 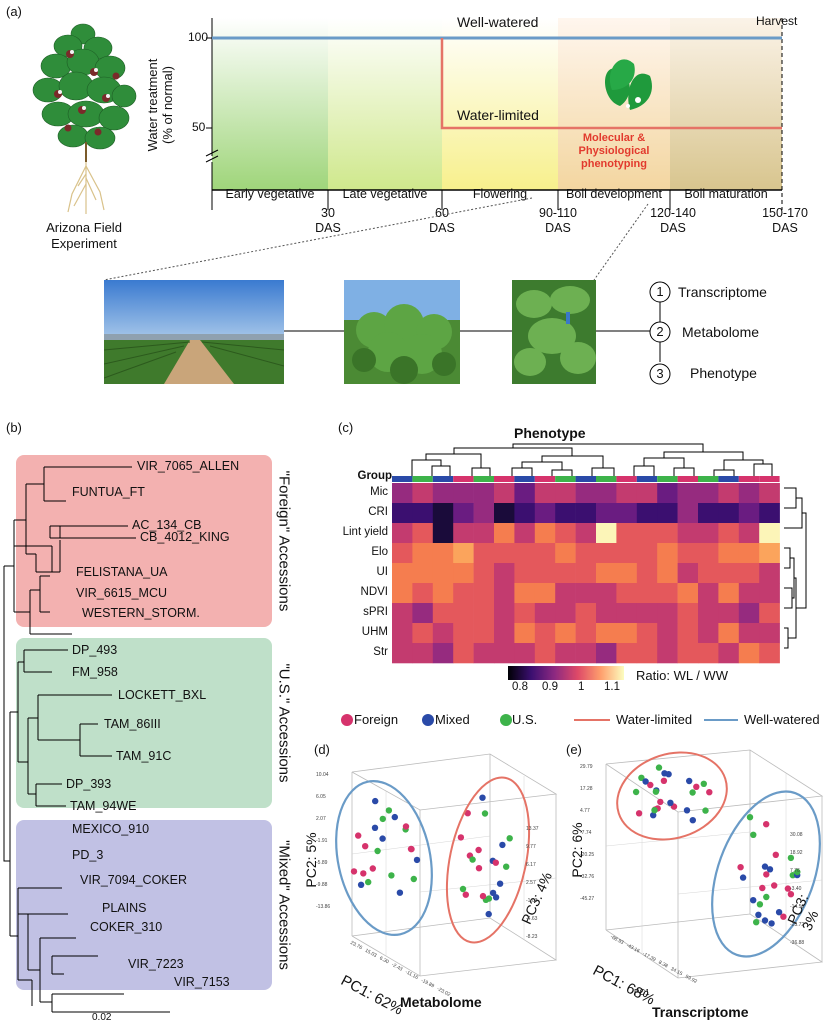 What do you see at coordinates (14, 427) in the screenshot?
I see `panel-b-label: (b)` at bounding box center [14, 427].